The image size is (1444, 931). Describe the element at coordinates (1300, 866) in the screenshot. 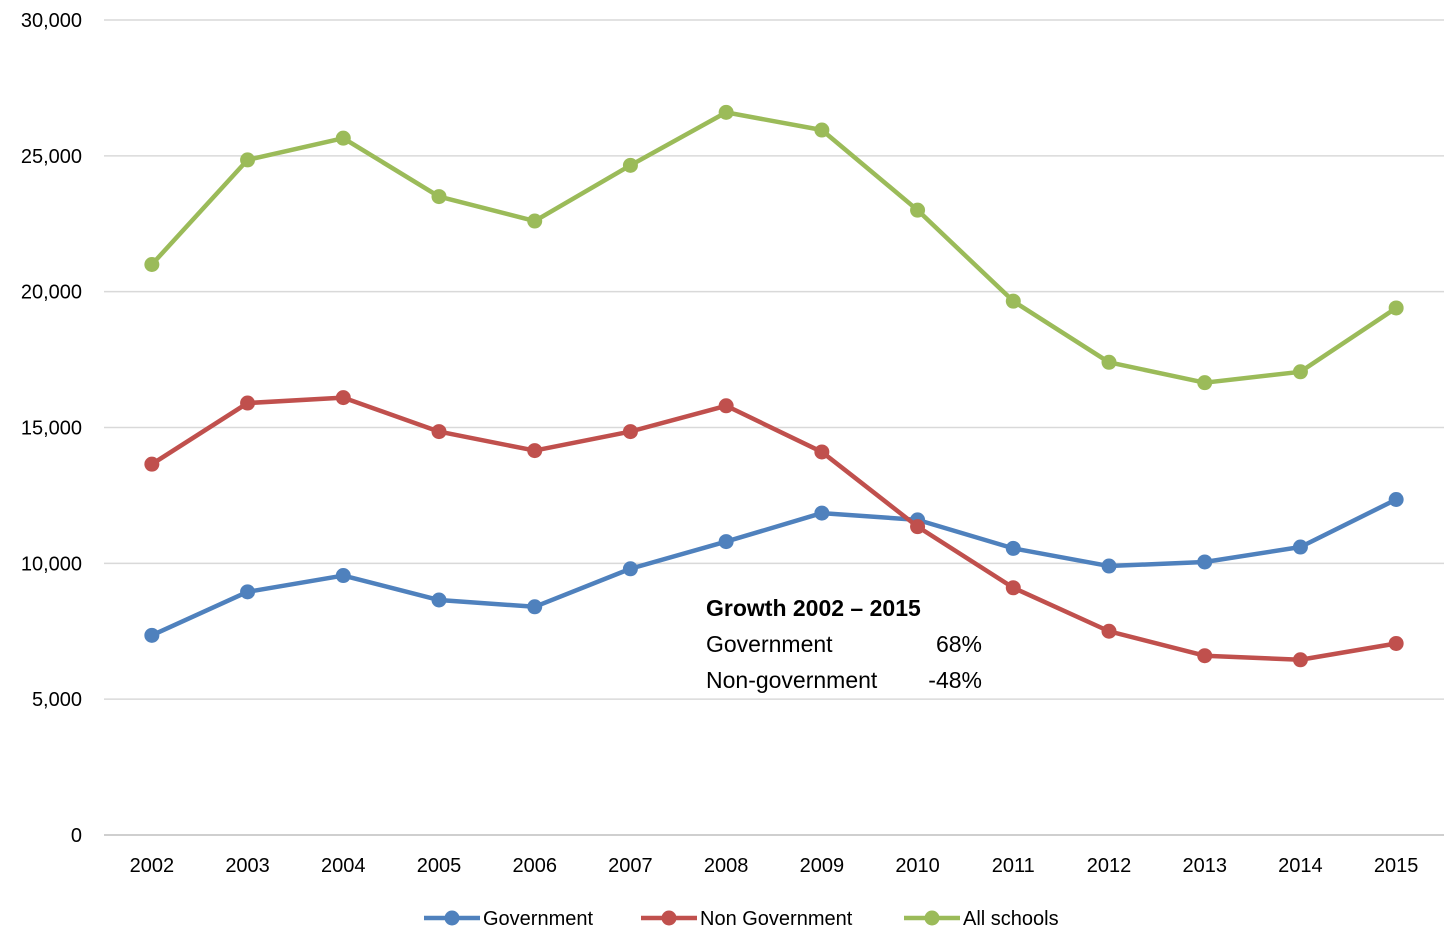

I see `x-tick-label: 2014` at that location.